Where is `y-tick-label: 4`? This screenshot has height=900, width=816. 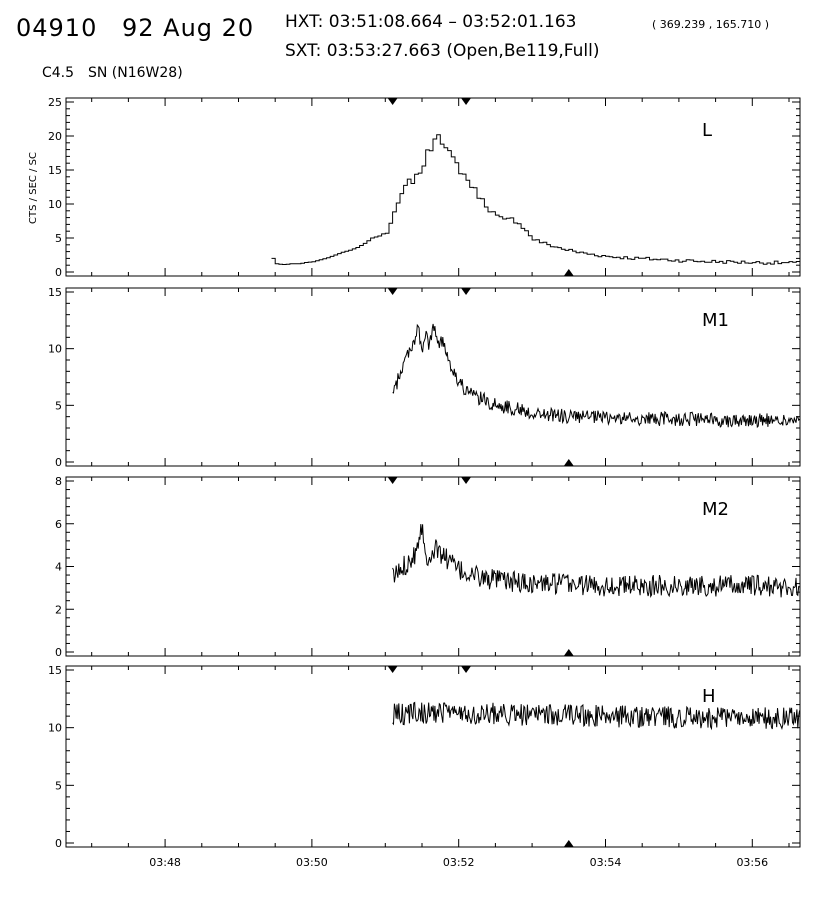
y-tick-label: 4 is located at coordinates (58, 567).